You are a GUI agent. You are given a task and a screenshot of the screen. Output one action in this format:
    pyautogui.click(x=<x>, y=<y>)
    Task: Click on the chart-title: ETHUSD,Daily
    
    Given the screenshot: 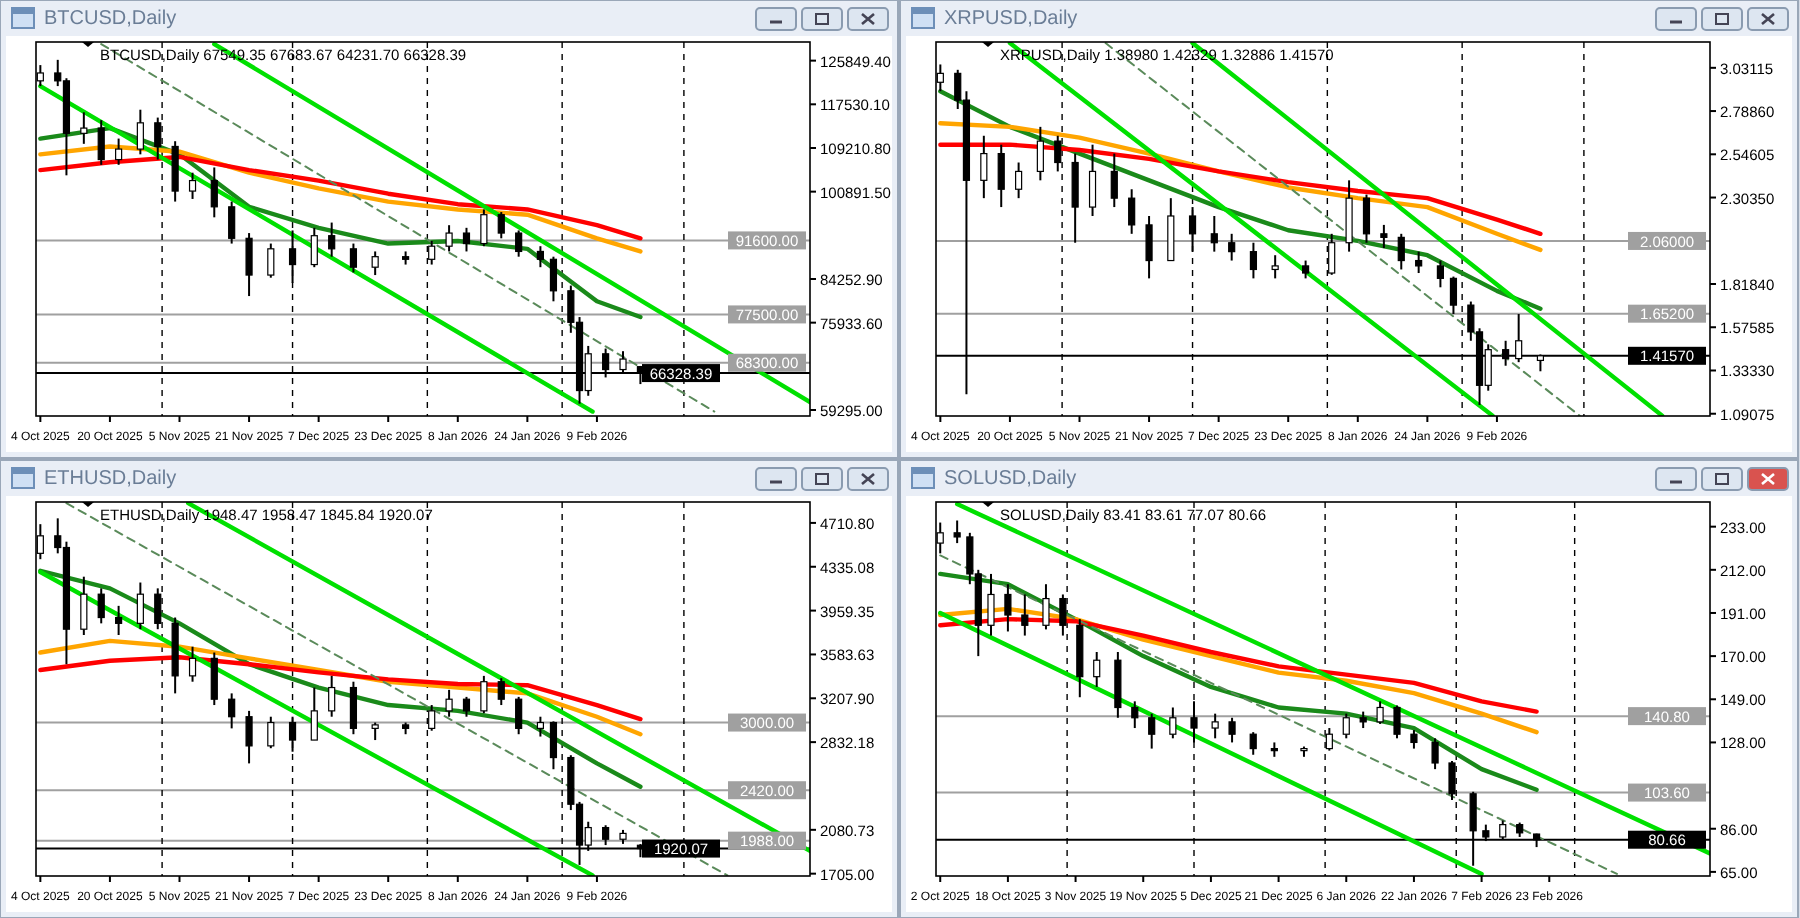 What is the action you would take?
    pyautogui.click(x=110, y=479)
    